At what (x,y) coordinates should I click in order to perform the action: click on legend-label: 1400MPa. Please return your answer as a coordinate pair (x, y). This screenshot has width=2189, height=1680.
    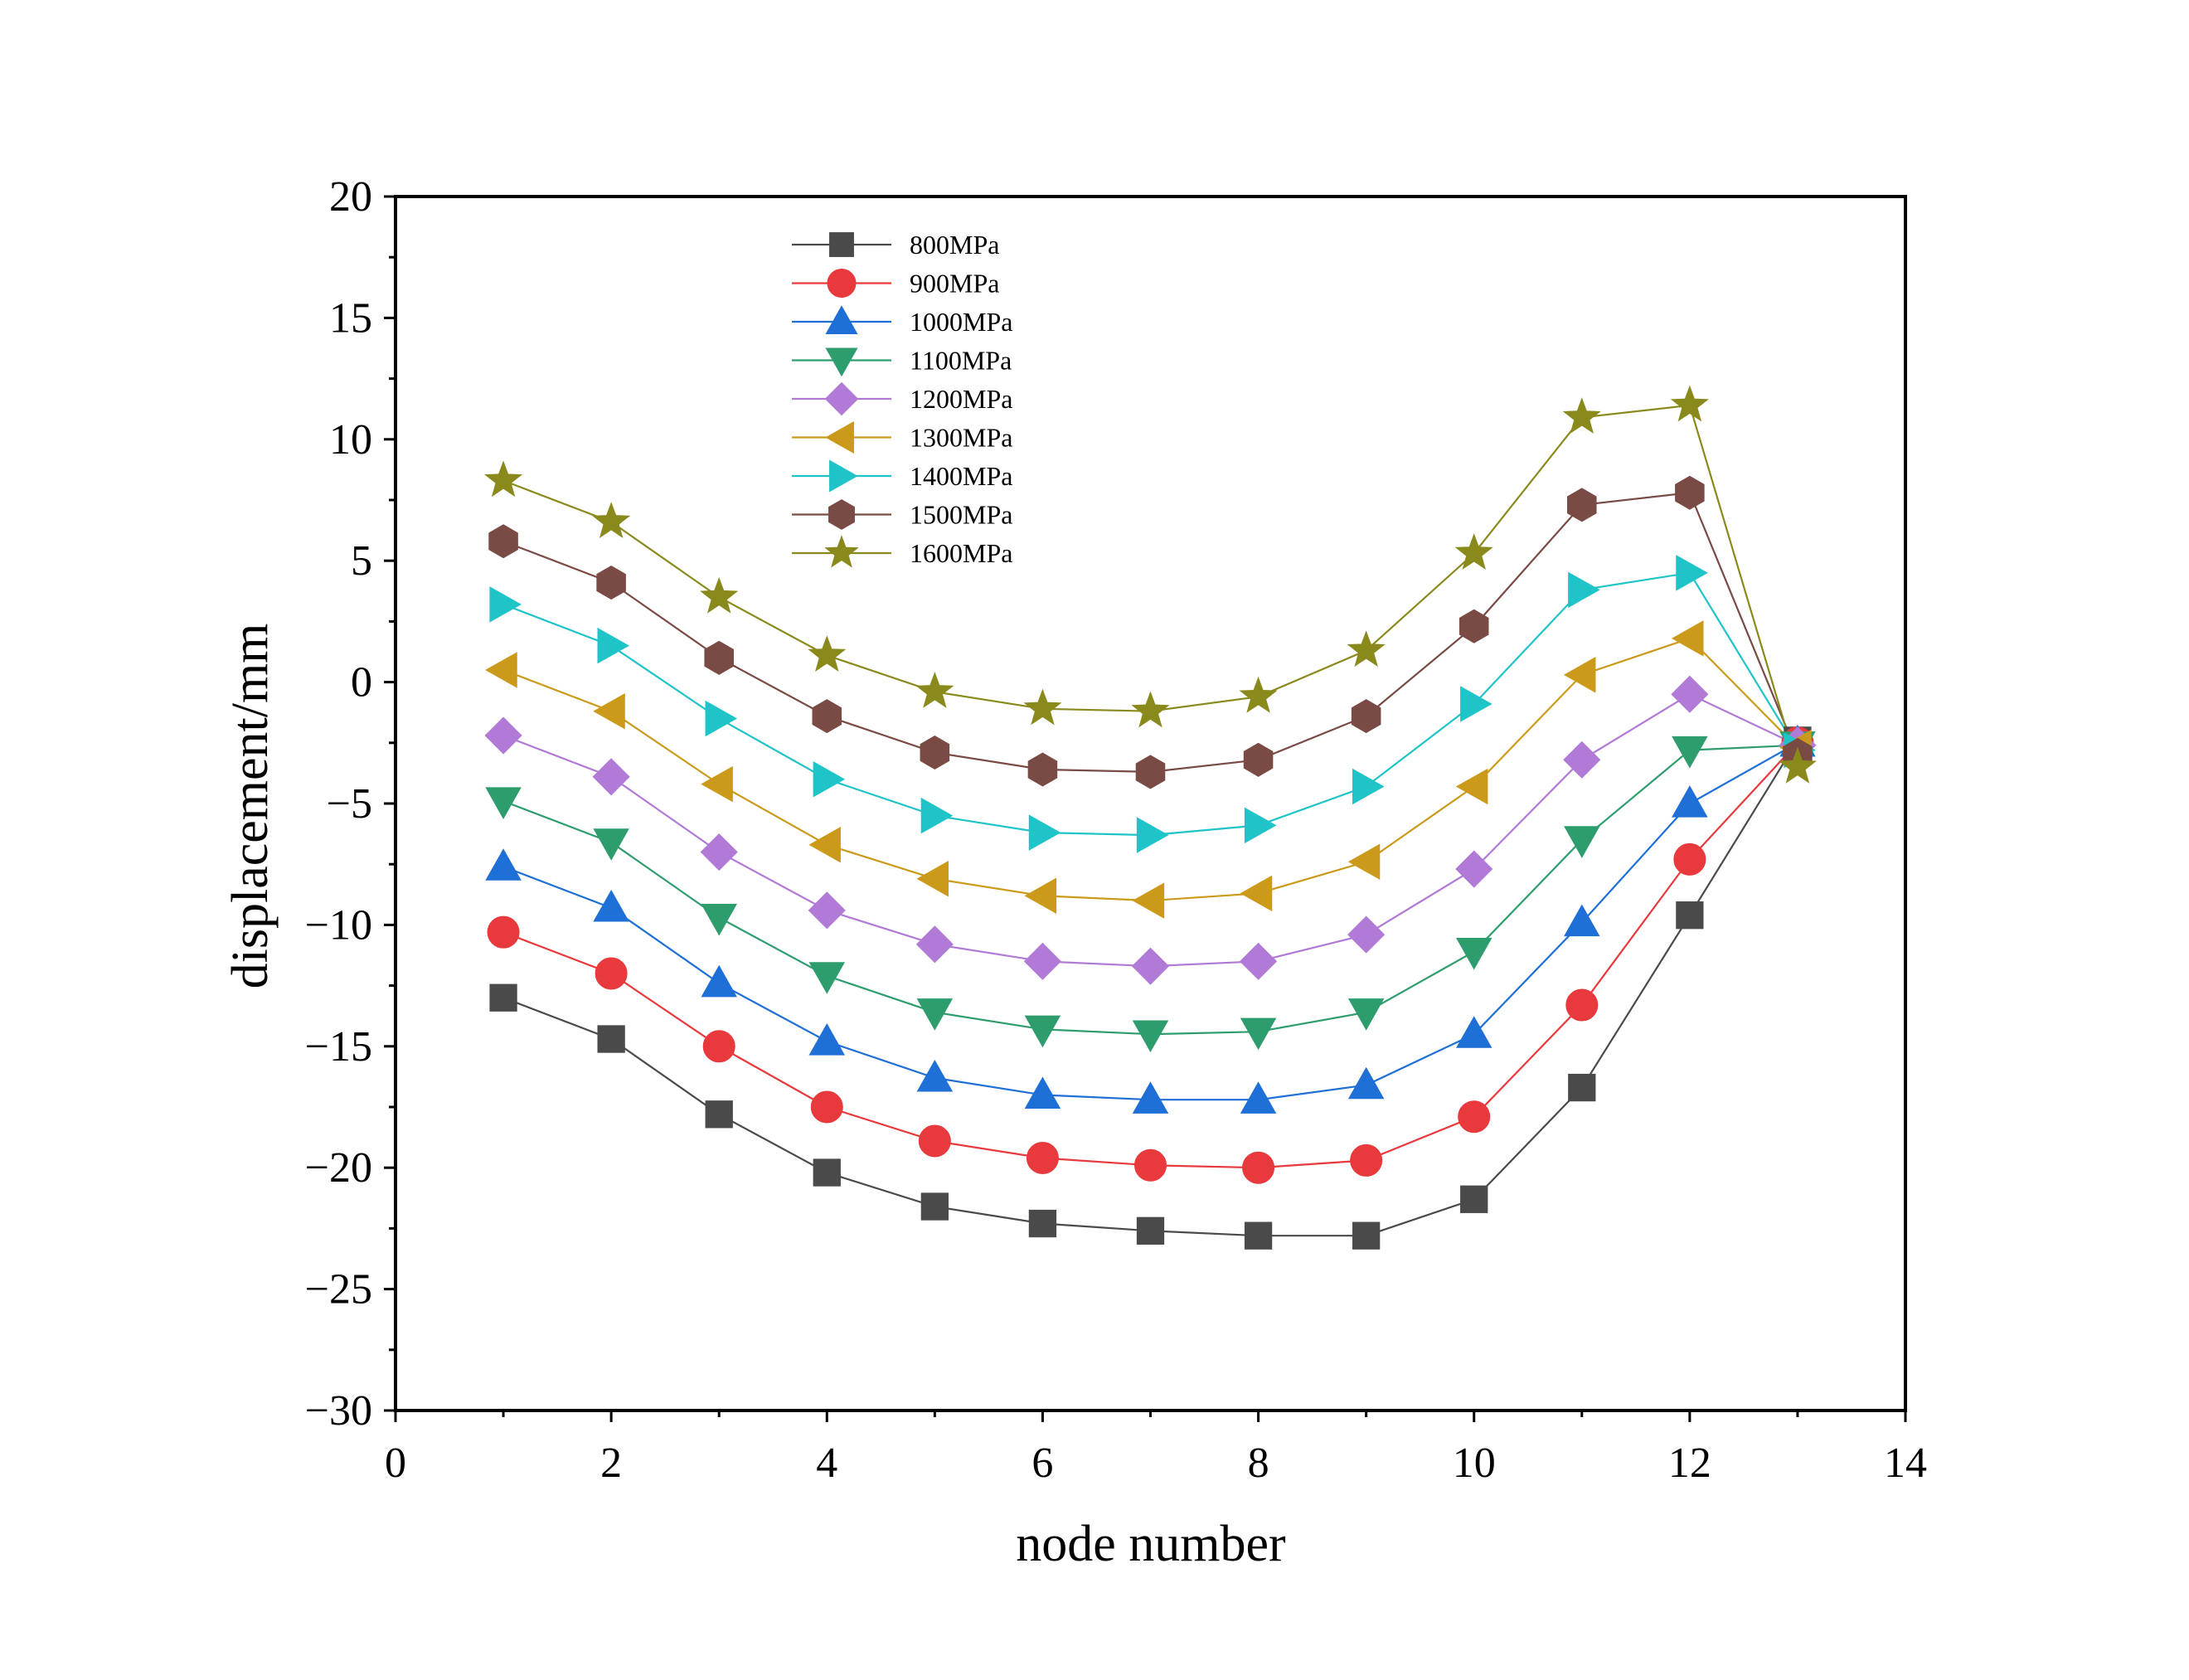
    Looking at the image, I should click on (961, 476).